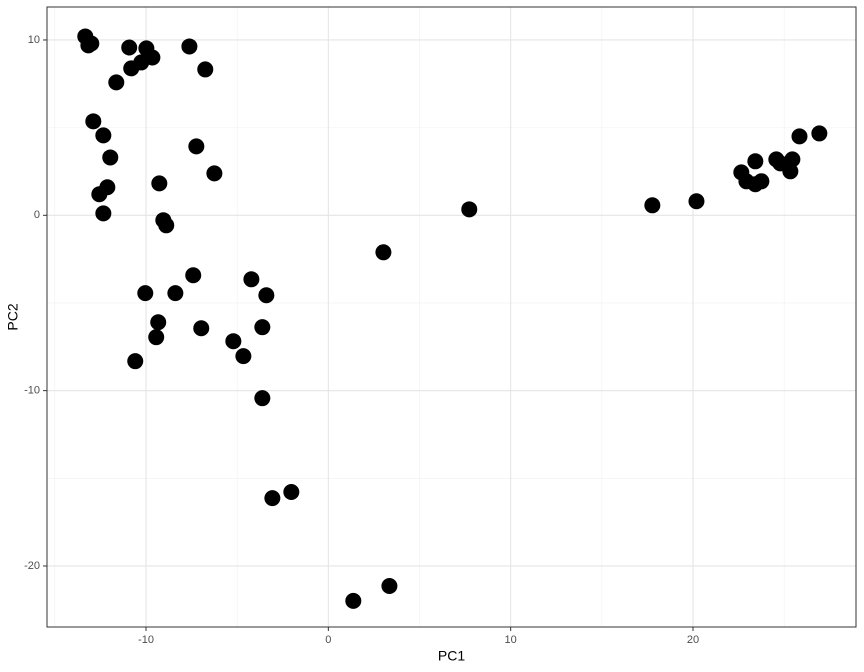 The height and width of the screenshot is (672, 864). Describe the element at coordinates (32, 566) in the screenshot. I see `y-tick-label: -20` at that location.